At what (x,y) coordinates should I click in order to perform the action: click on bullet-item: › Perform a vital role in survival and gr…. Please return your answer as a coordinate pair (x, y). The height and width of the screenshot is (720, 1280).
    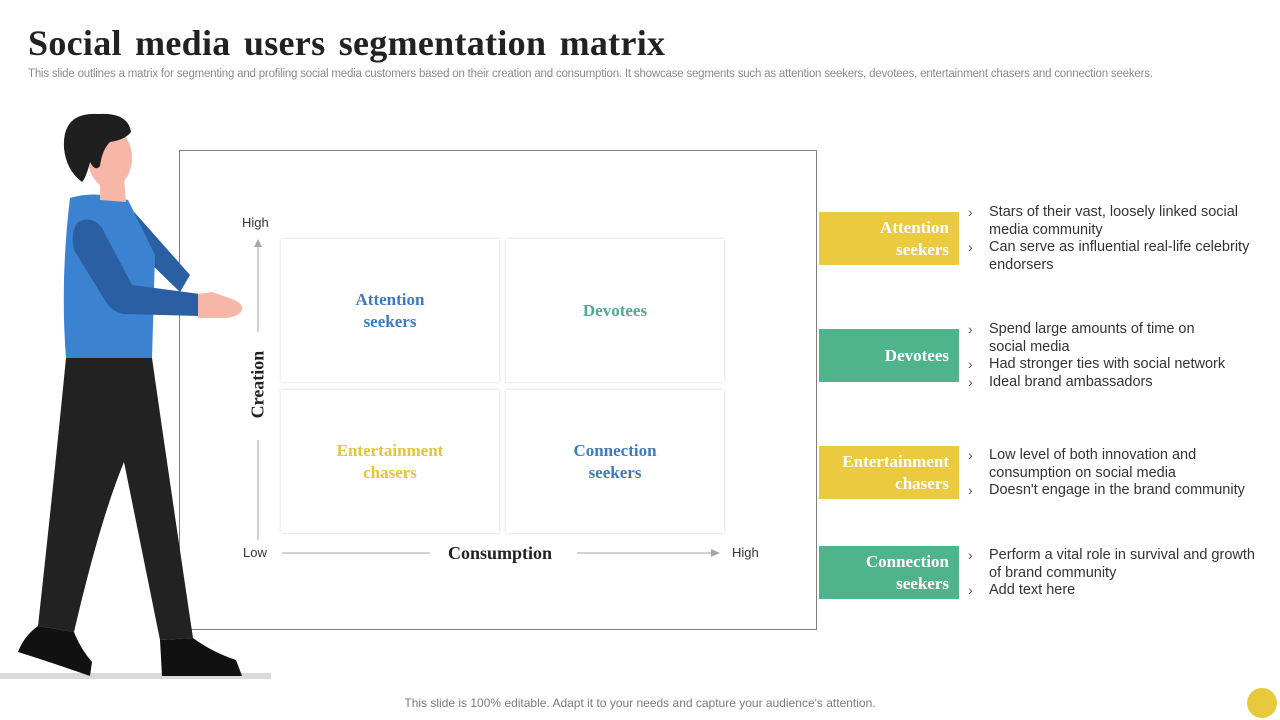
    Looking at the image, I should click on (1111, 564).